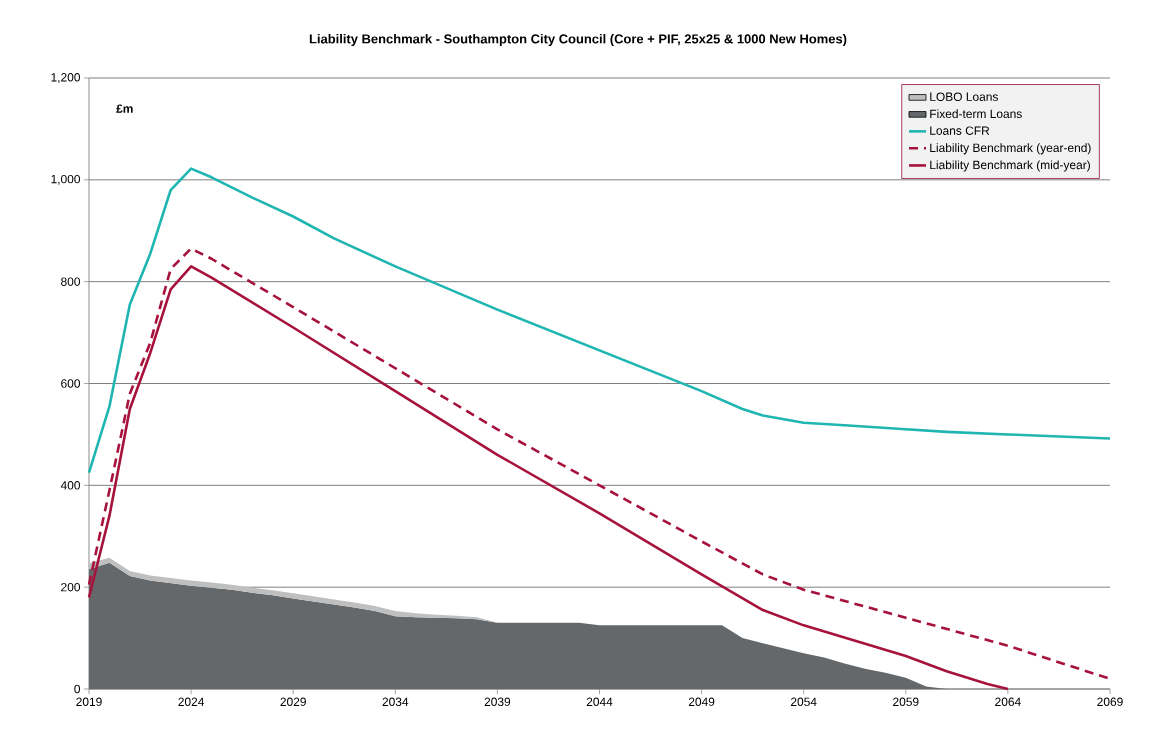 This screenshot has width=1157, height=754. Describe the element at coordinates (71, 383) in the screenshot. I see `y-tick-label: 600` at that location.